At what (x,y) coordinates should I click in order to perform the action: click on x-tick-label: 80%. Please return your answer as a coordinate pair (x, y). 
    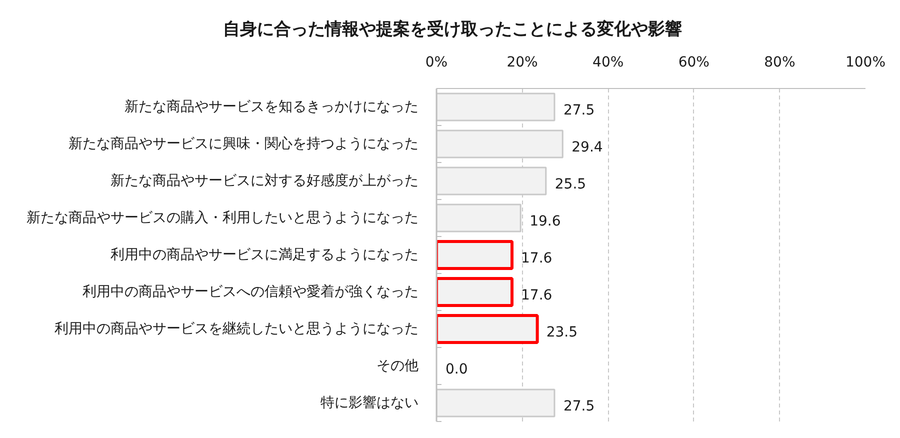
    Looking at the image, I should click on (780, 62).